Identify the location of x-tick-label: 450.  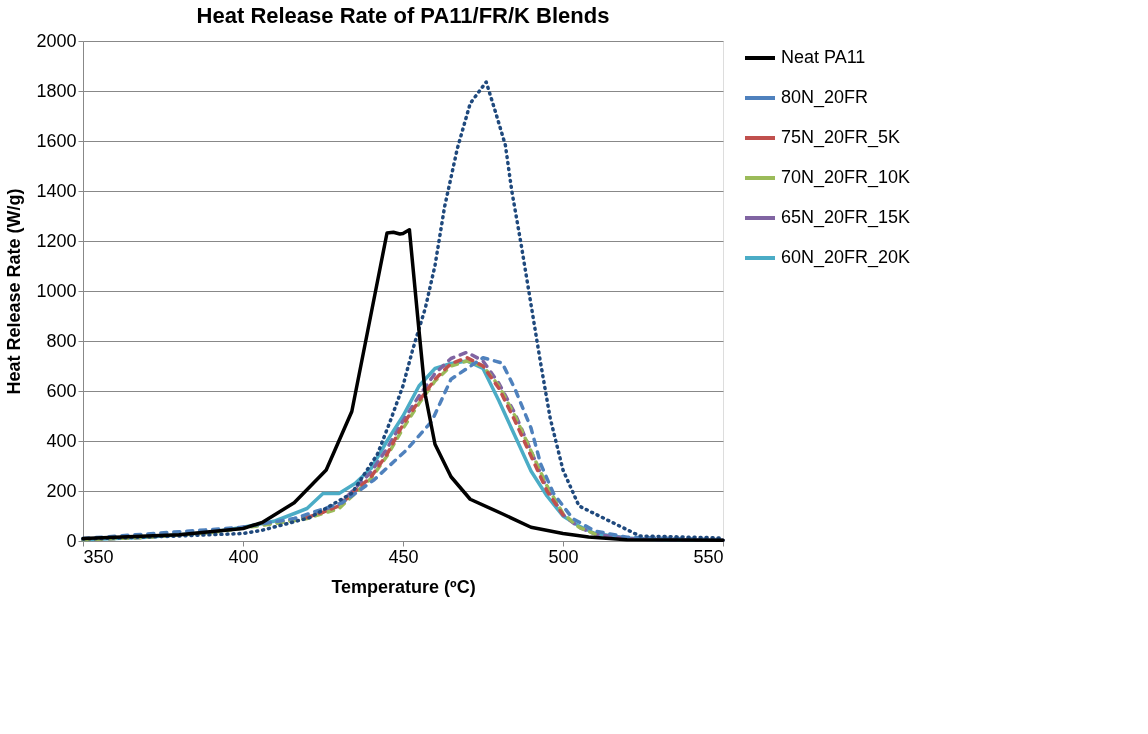
(403, 556).